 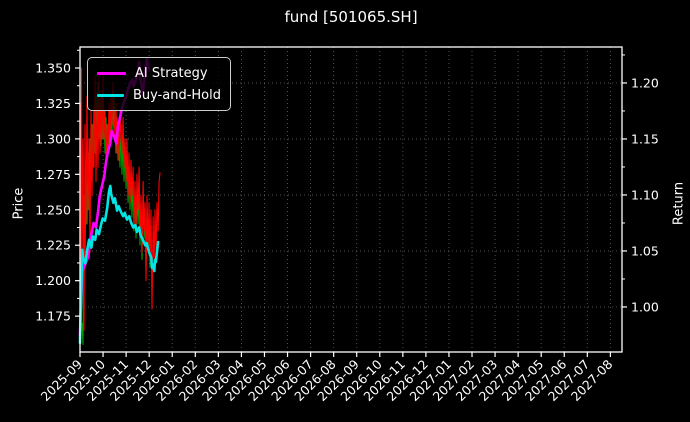 I want to click on legend-label-ai-strategy: AI Strategy, so click(x=171, y=73).